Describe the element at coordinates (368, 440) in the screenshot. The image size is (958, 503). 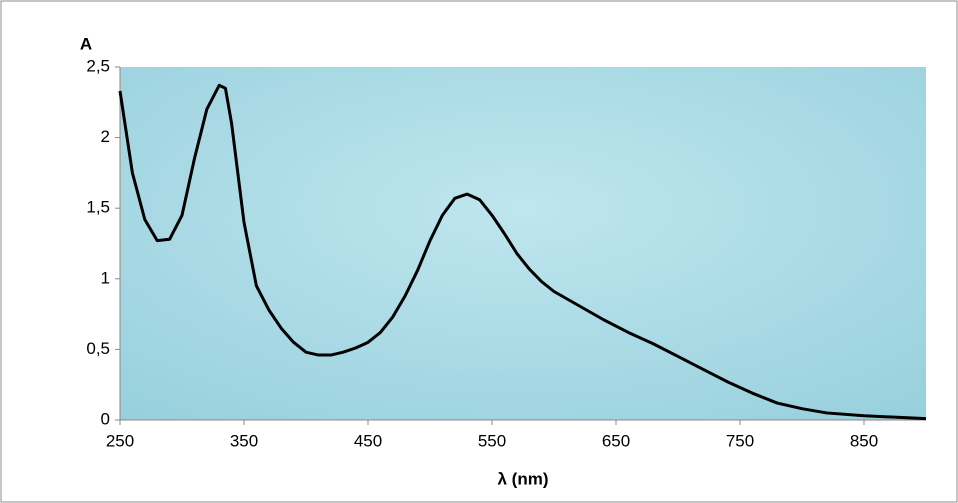
I see `x-tick-label: 450` at that location.